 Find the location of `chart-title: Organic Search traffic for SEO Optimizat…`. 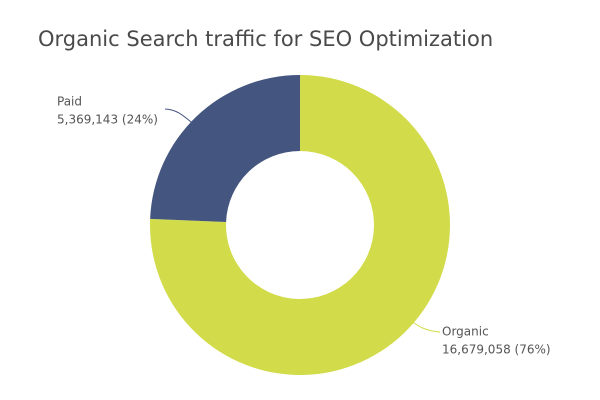

chart-title: Organic Search traffic for SEO Optimizat… is located at coordinates (265, 39).